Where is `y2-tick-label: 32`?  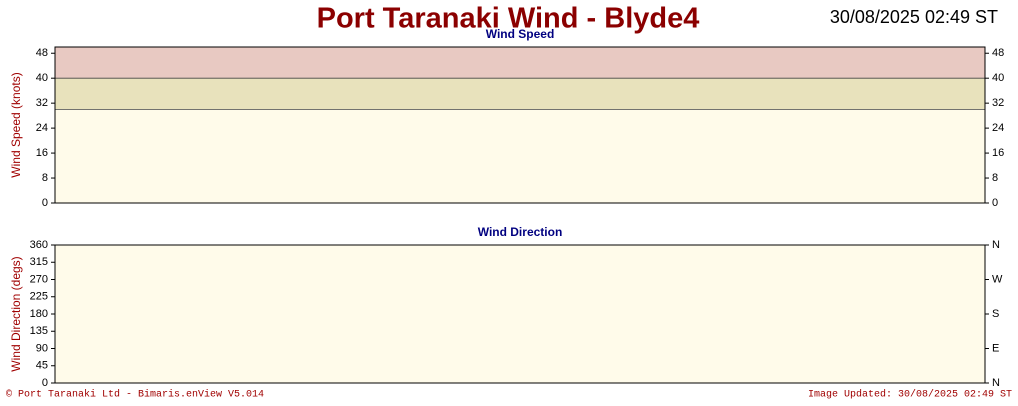
y2-tick-label: 32 is located at coordinates (998, 103).